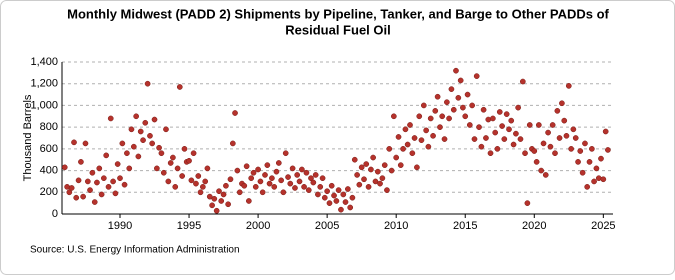 The image size is (675, 280). Describe the element at coordinates (44, 62) in the screenshot. I see `y-tick-label: 1,400` at that location.